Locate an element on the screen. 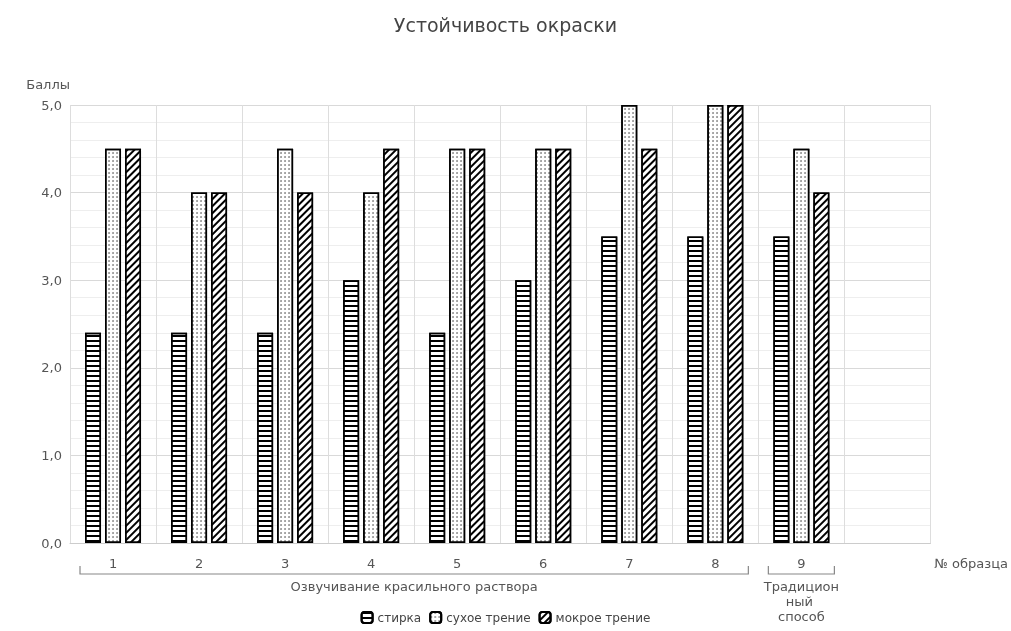 The image size is (1011, 631). y-tick-label: 4,0 is located at coordinates (51, 193).